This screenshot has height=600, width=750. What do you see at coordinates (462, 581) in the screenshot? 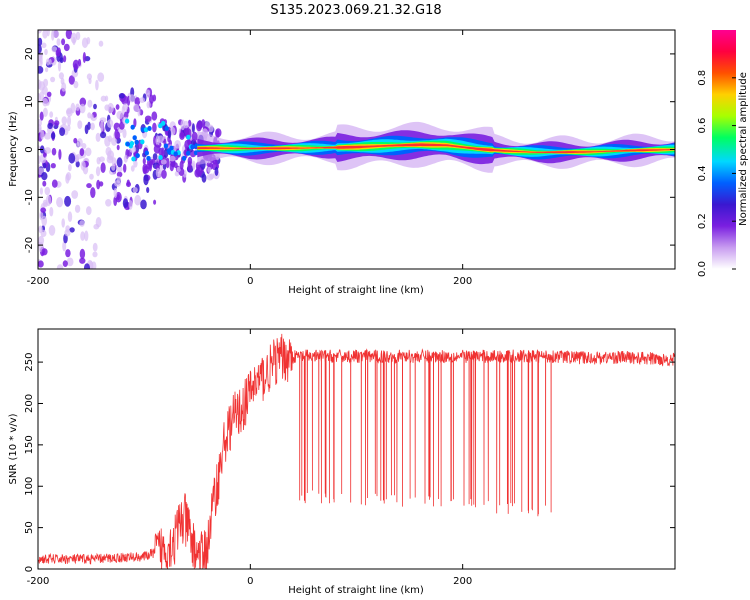
I see `x-tick-label: 200` at bounding box center [462, 581].